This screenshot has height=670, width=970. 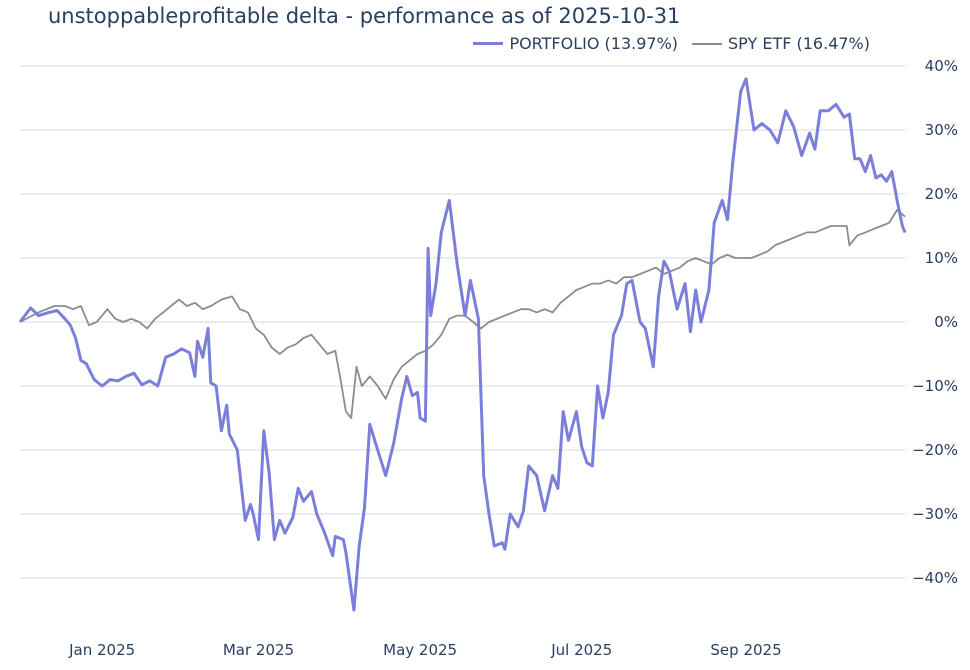 What do you see at coordinates (941, 258) in the screenshot?
I see `y-tick-label: 10%` at bounding box center [941, 258].